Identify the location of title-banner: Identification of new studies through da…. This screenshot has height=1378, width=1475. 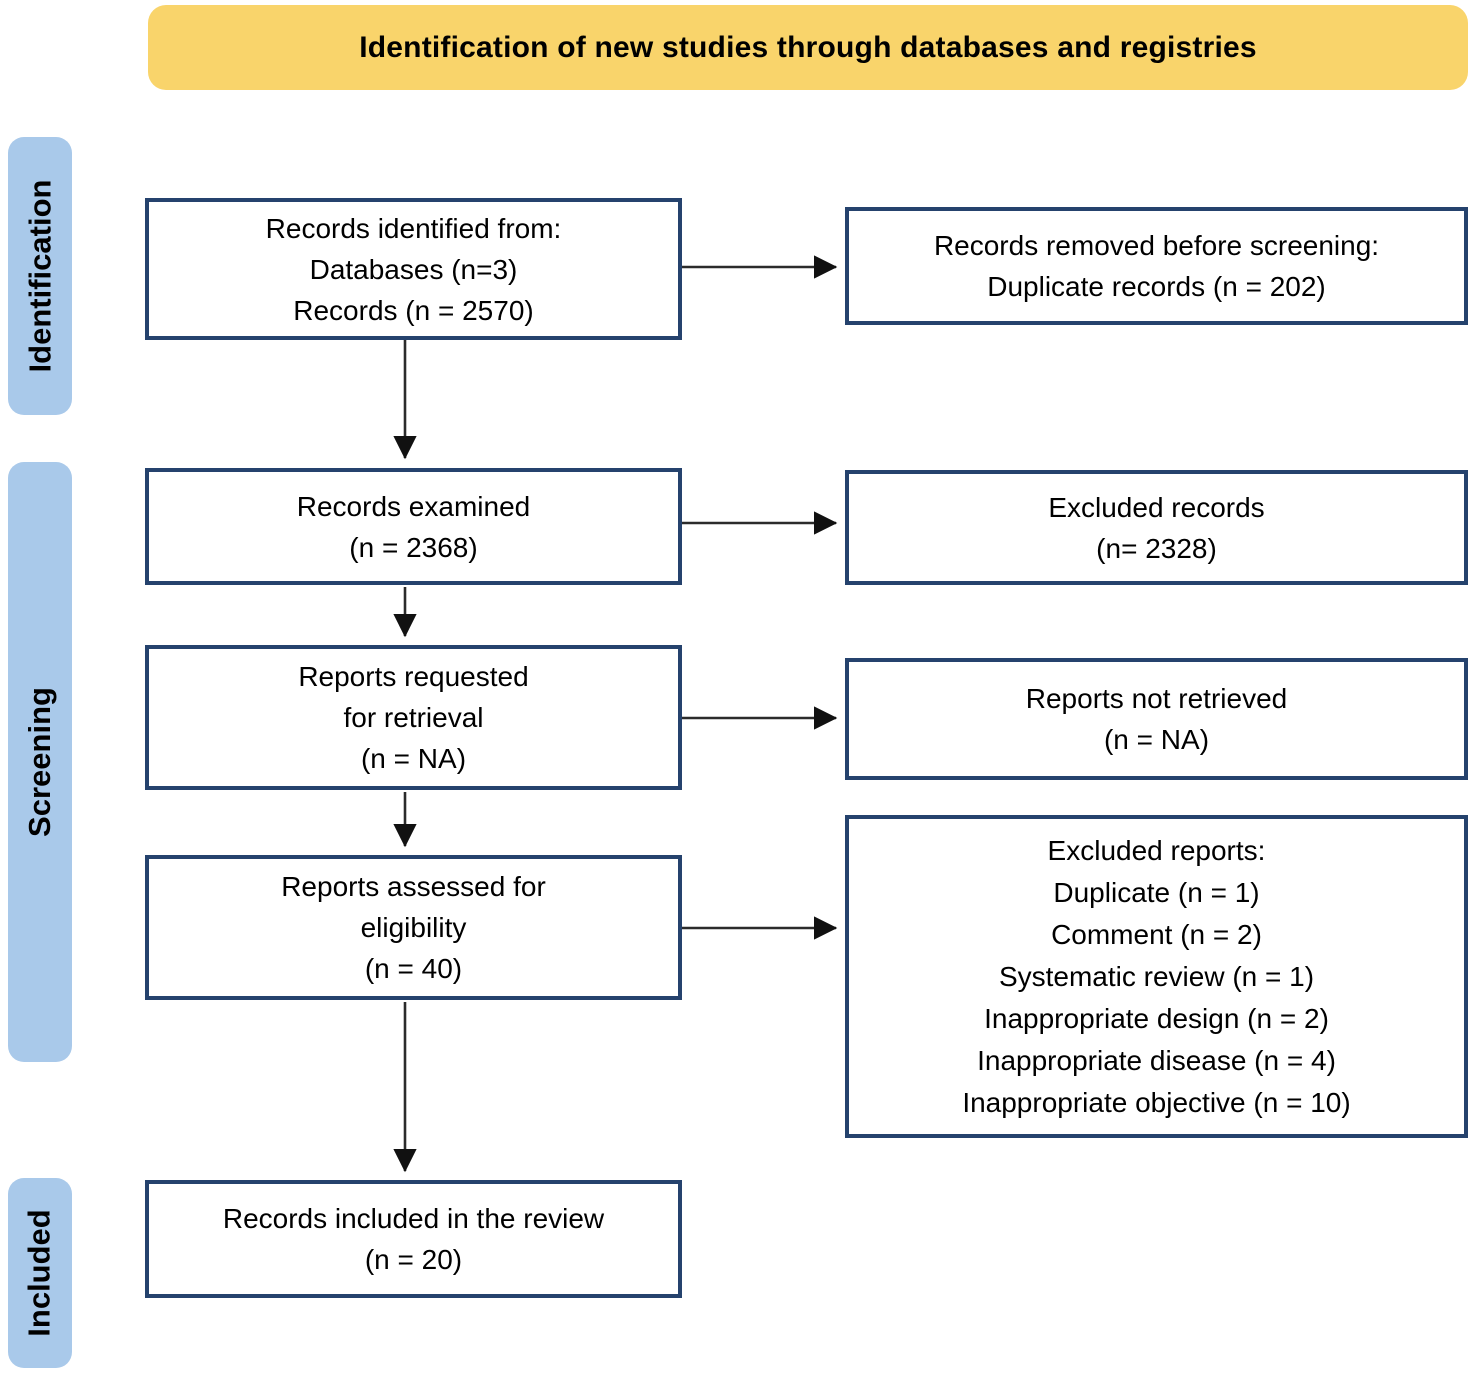
(808, 47).